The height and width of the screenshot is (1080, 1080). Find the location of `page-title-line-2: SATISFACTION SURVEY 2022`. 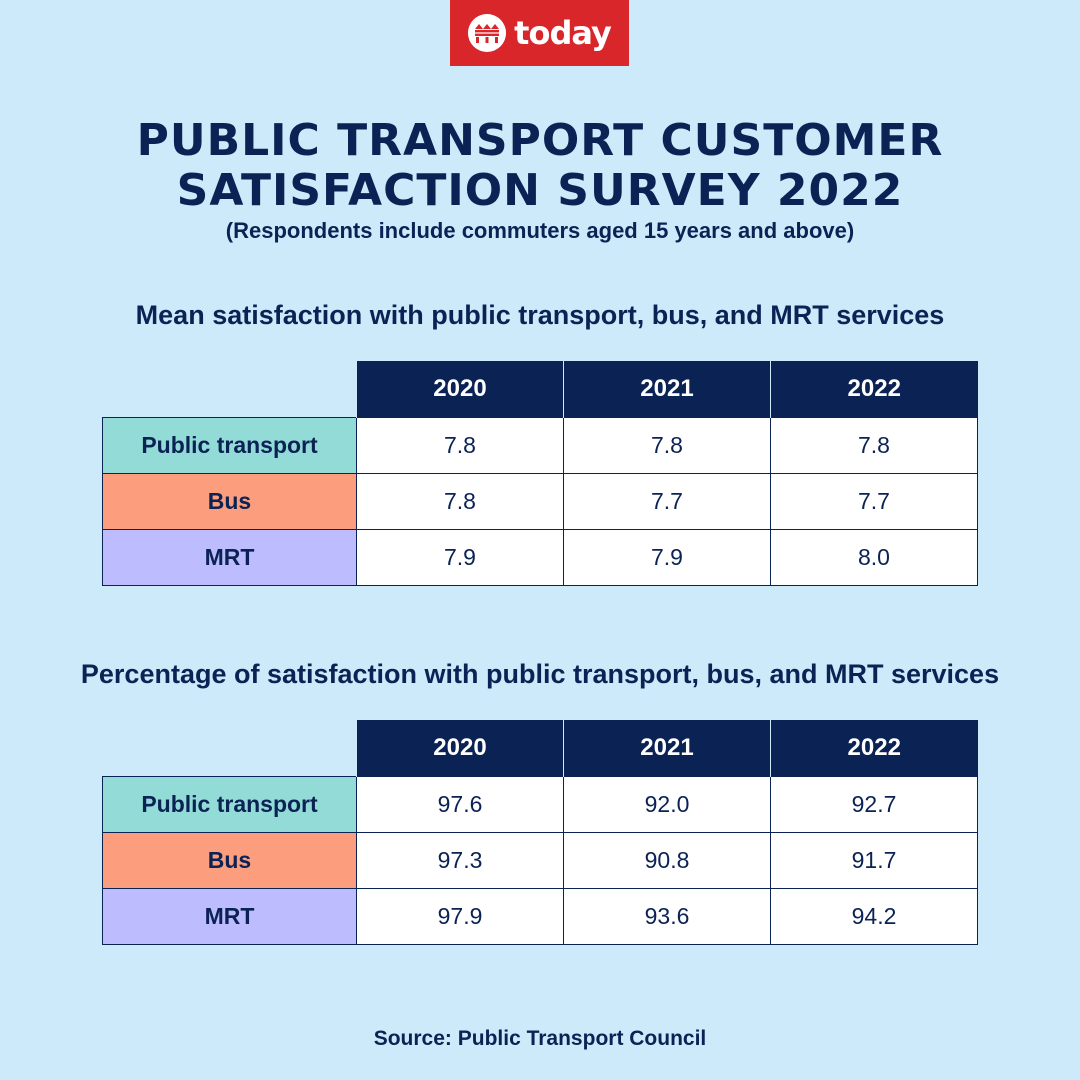

page-title-line-2: SATISFACTION SURVEY 2022 is located at coordinates (540, 190).